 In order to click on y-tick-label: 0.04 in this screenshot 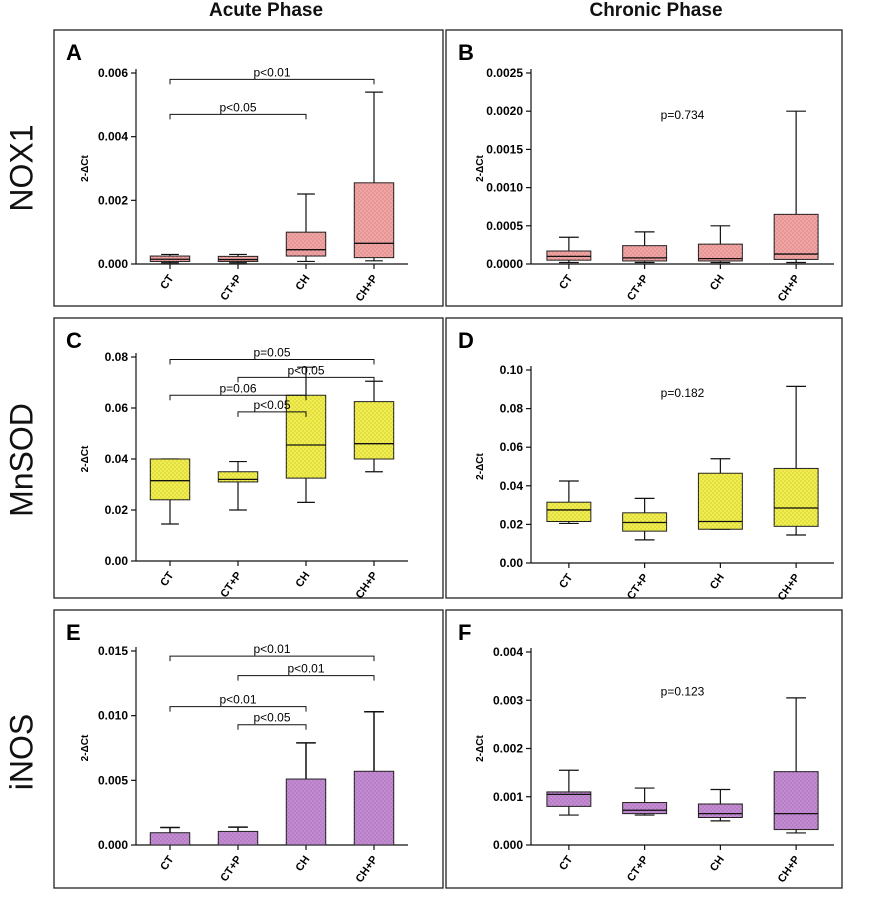, I will do `click(512, 486)`.